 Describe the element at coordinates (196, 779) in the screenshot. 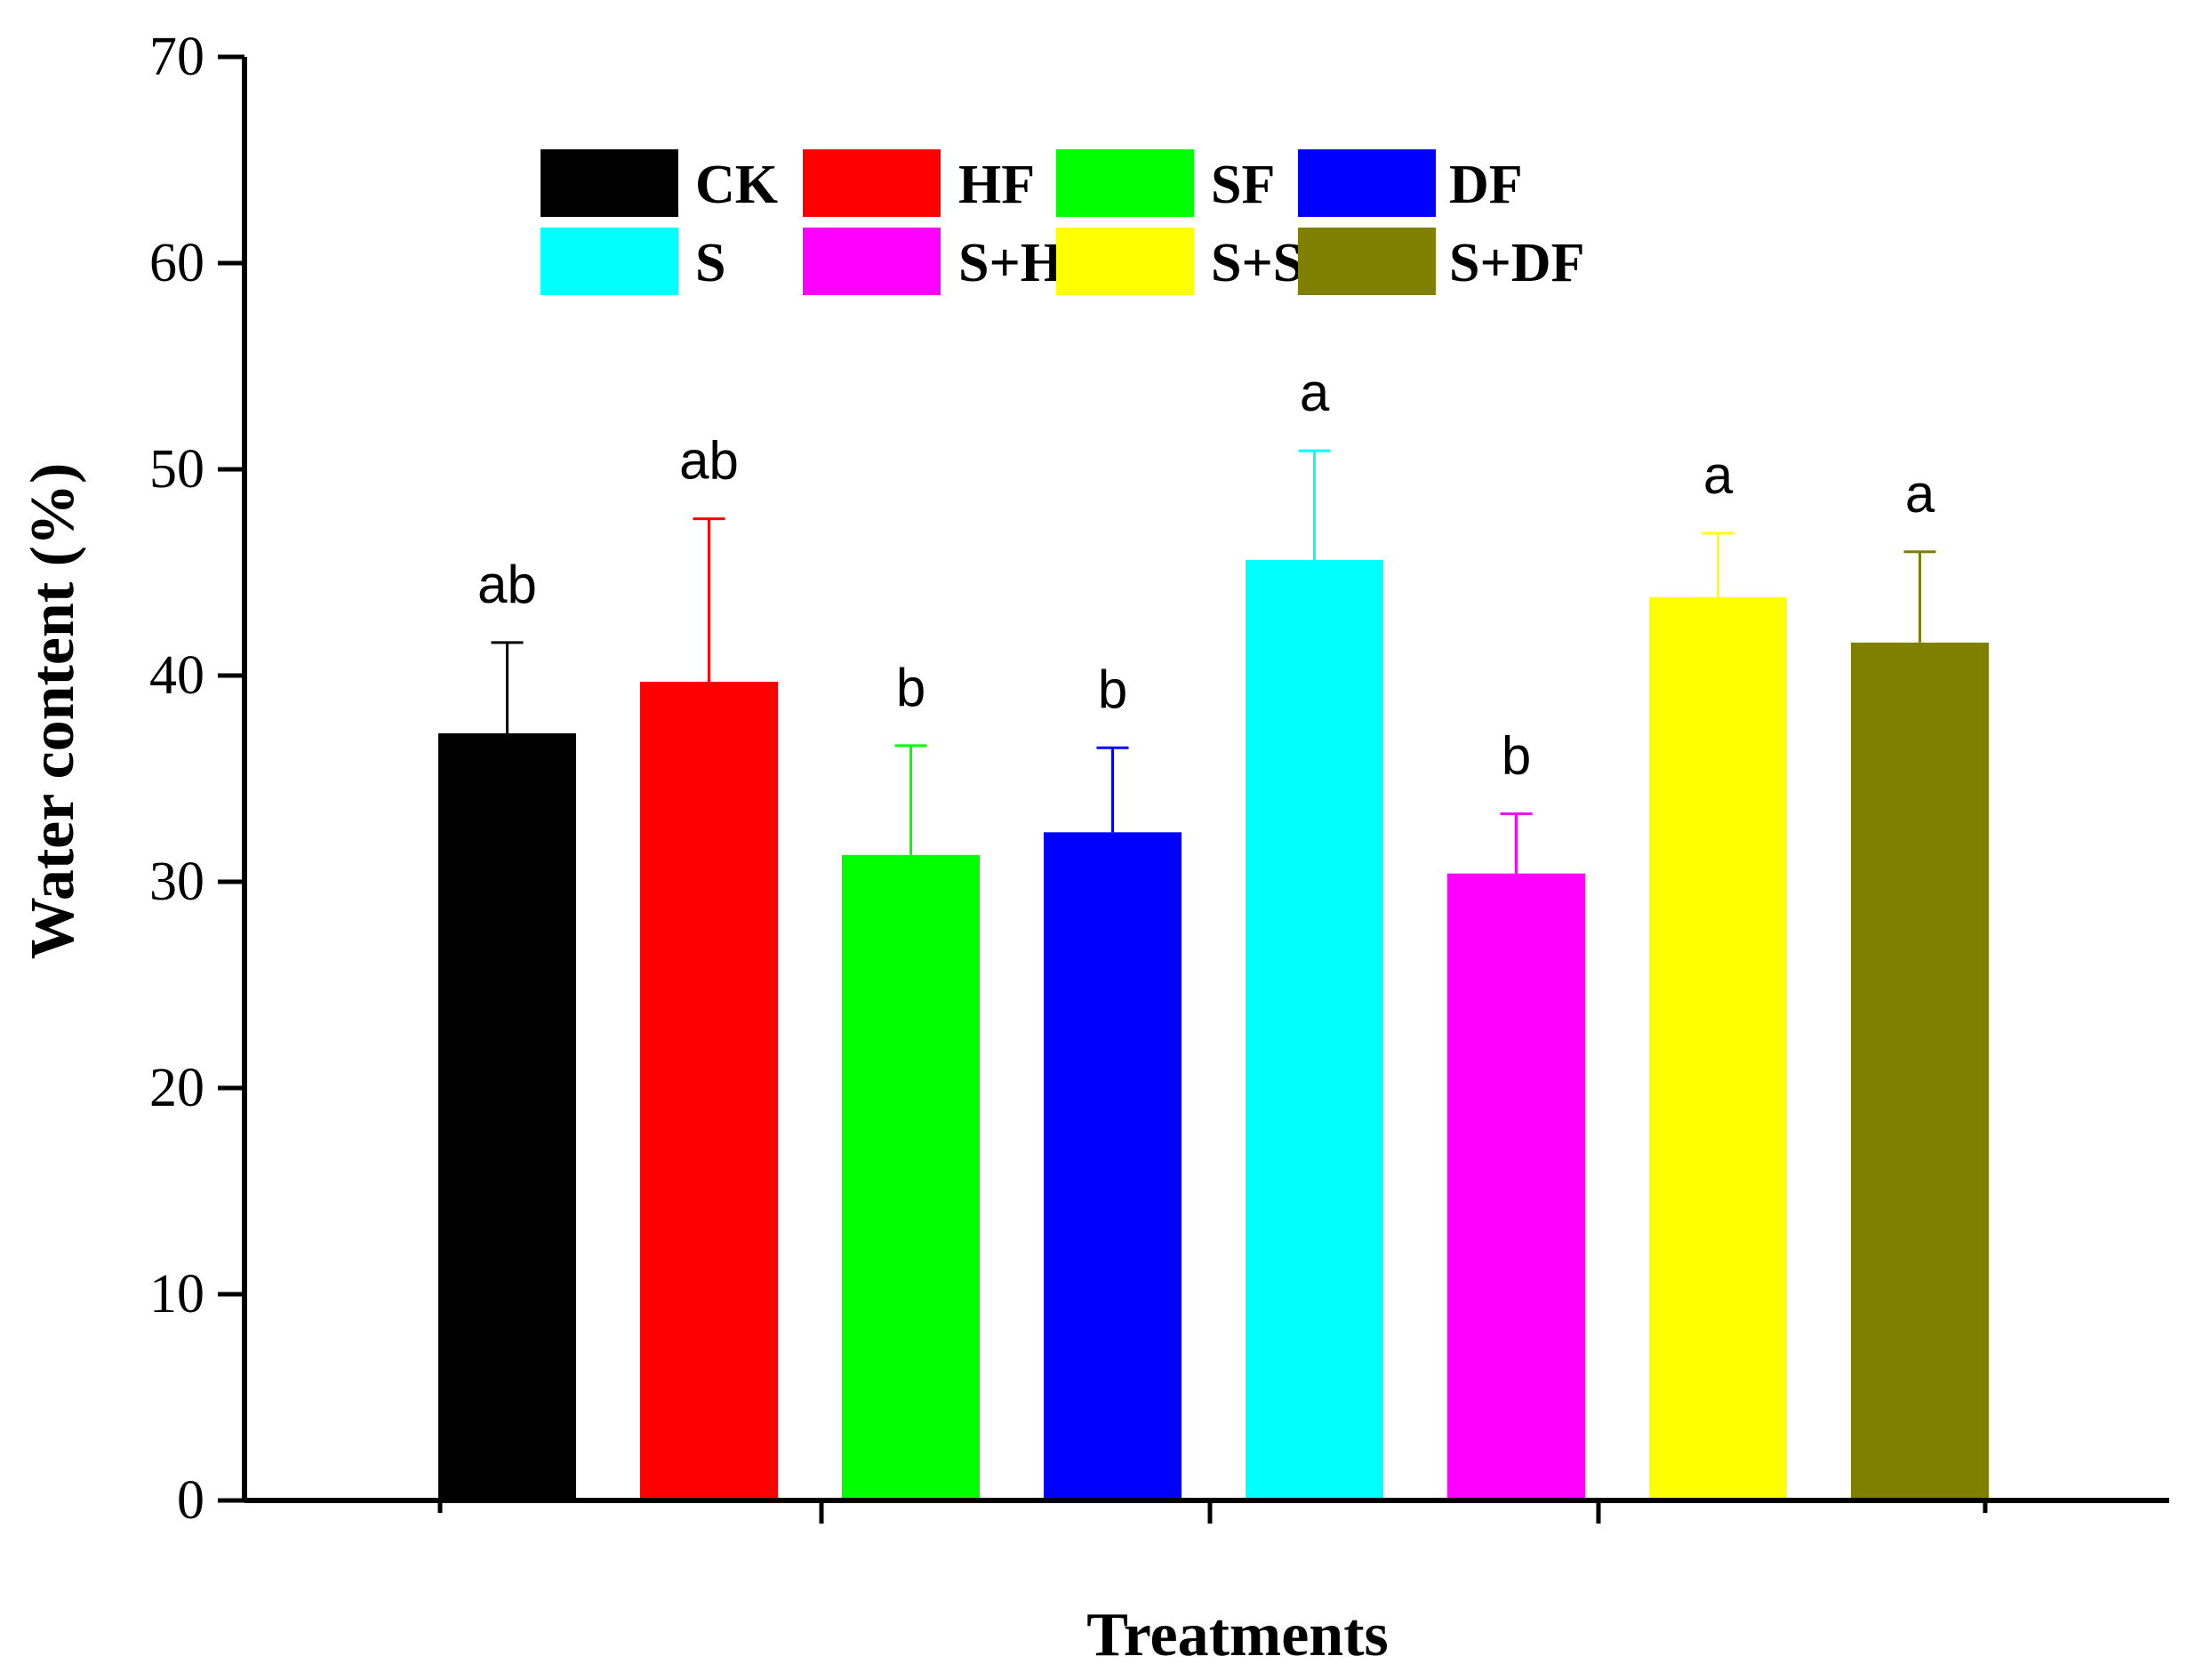

I see `y-ticks: 0 10 20 30 40 50 60 70` at that location.